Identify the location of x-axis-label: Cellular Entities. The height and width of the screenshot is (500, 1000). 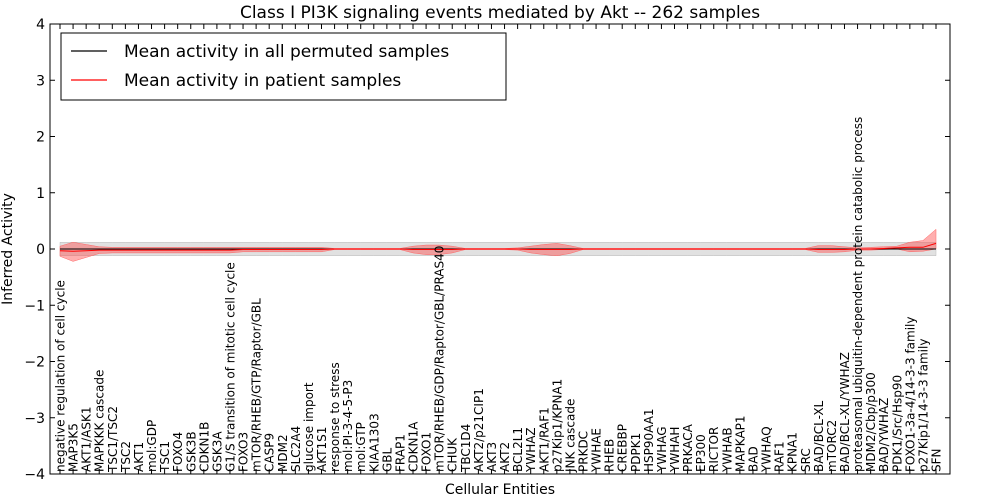
(500, 490).